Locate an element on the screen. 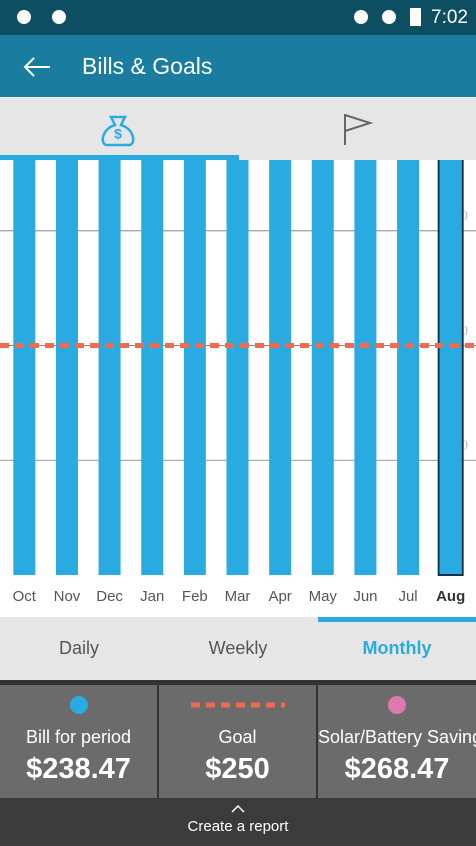 Image resolution: width=476 pixels, height=846 pixels. x-tick-label: Mar is located at coordinates (238, 596).